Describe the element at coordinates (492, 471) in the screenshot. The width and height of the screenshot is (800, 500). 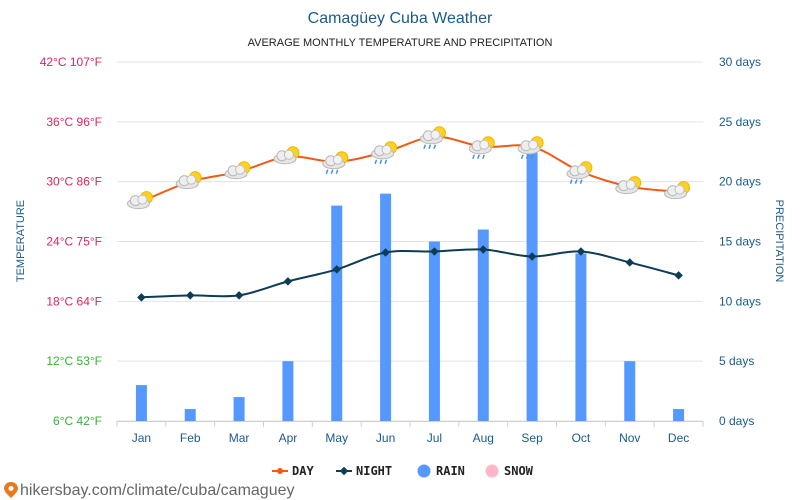
I see `legend-swatch-snow` at that location.